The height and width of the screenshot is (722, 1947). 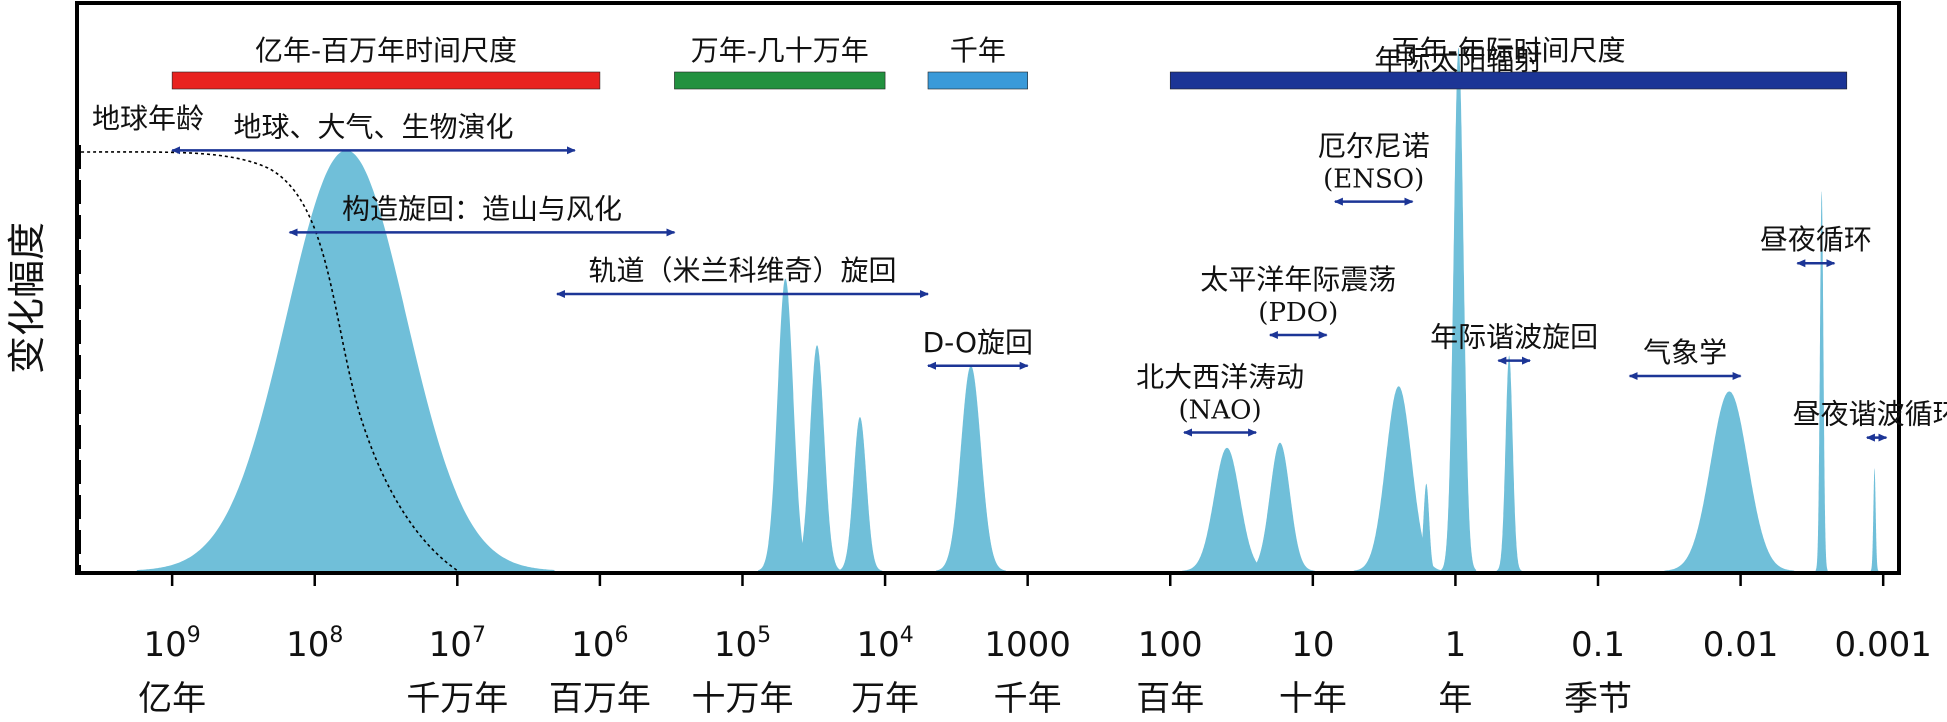 I want to click on x-unit-label-1: 亿年, so click(x=172, y=699).